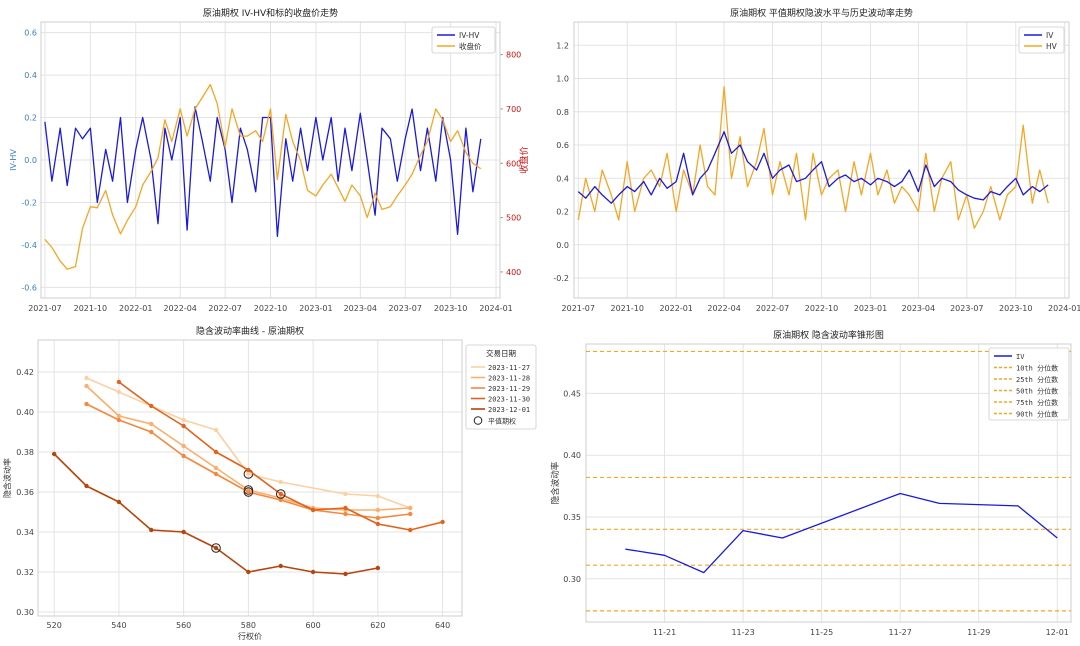 This screenshot has width=1080, height=646. Describe the element at coordinates (1057, 632) in the screenshot. I see `x-tick-label: 12-01` at that location.